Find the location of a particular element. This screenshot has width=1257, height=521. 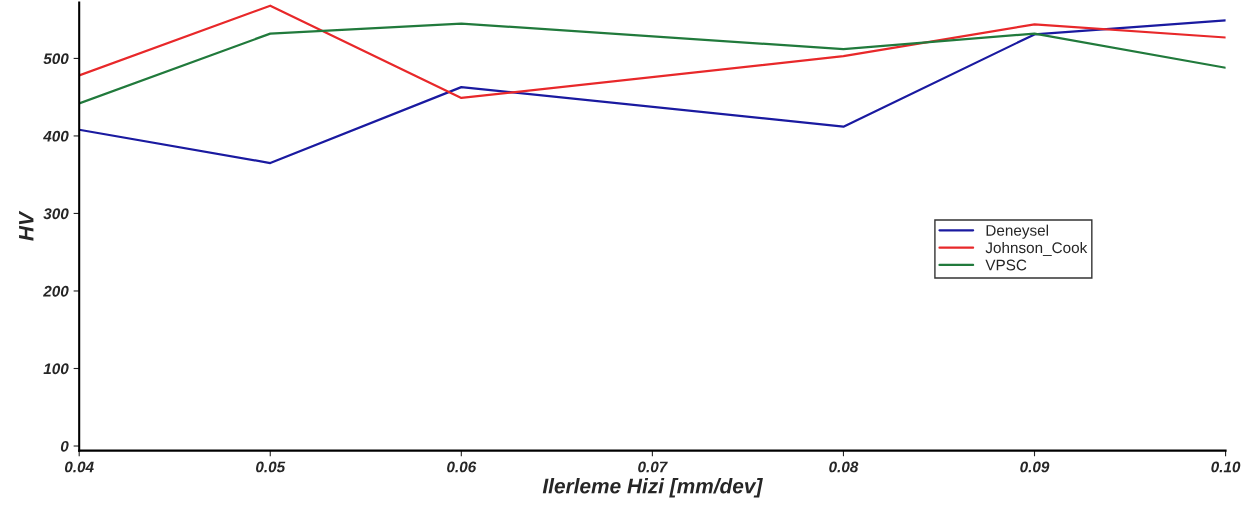

y-tick-label: 500 is located at coordinates (56, 59).